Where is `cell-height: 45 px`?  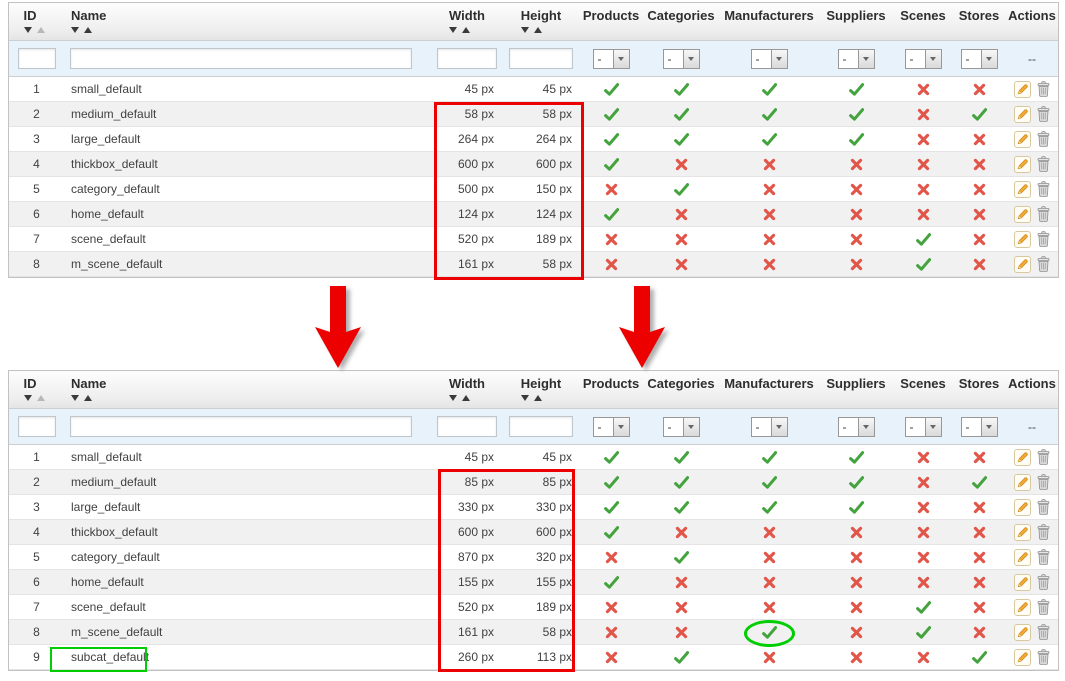
cell-height: 45 px is located at coordinates (557, 89).